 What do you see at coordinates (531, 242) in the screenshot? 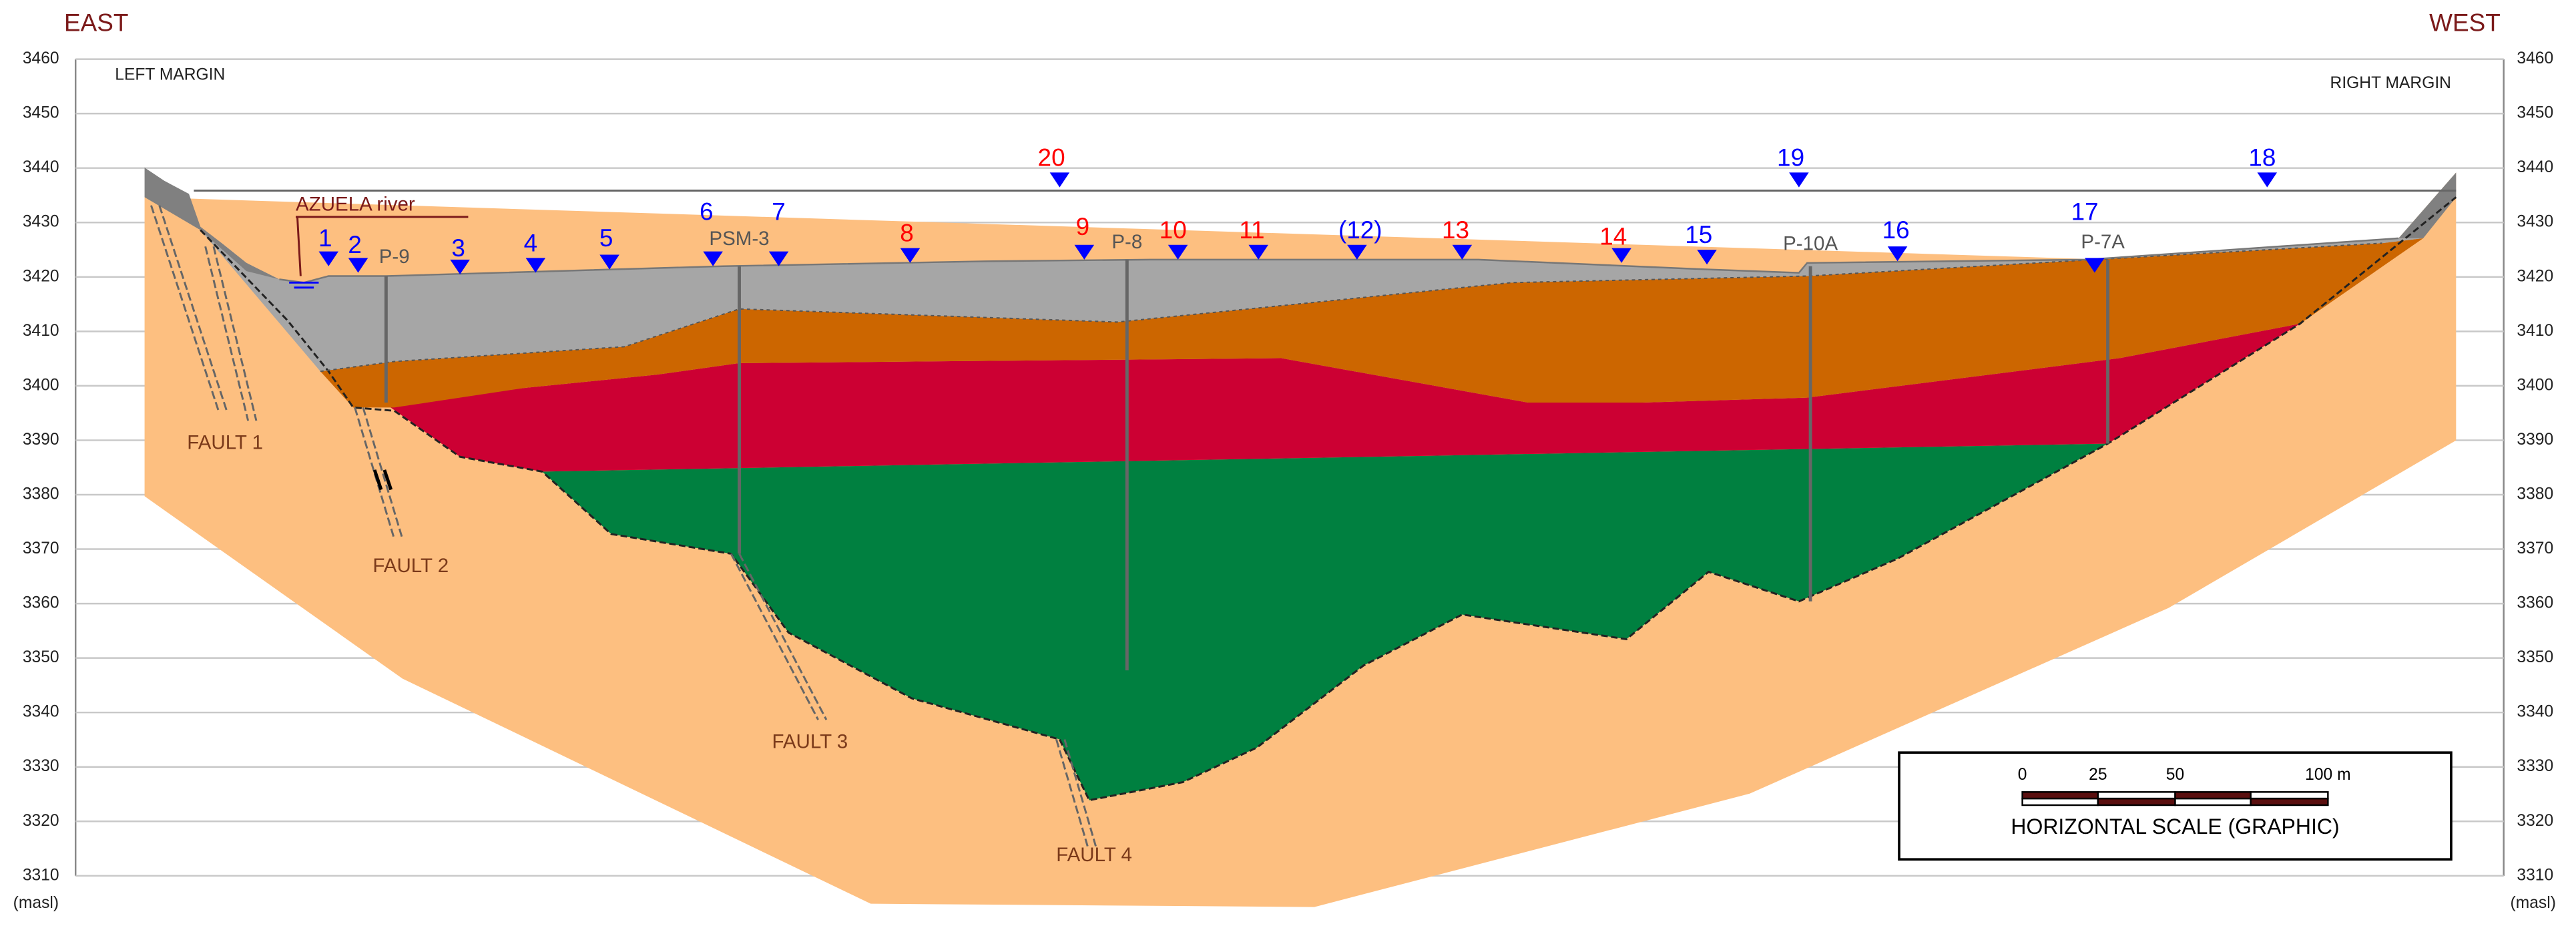
I see `point-label: 4` at bounding box center [531, 242].